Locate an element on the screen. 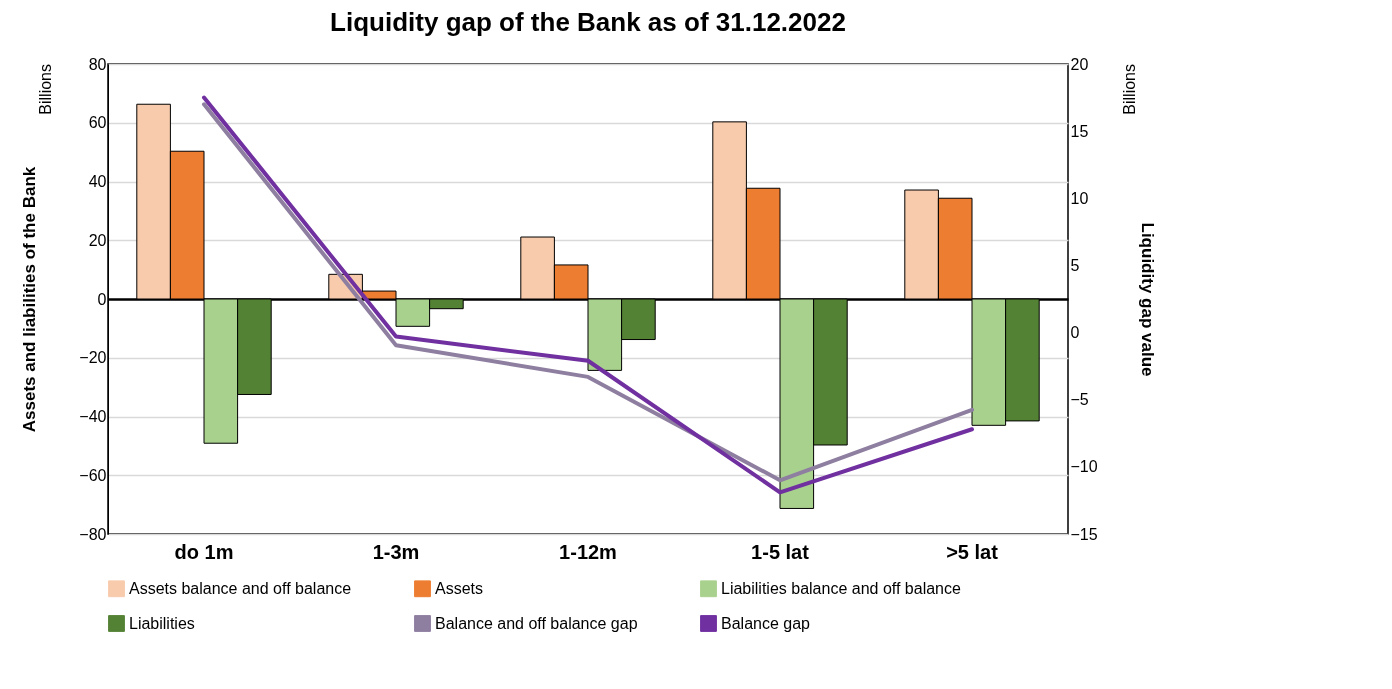 The image size is (1392, 689). y-tick-label: 80 is located at coordinates (97, 64).